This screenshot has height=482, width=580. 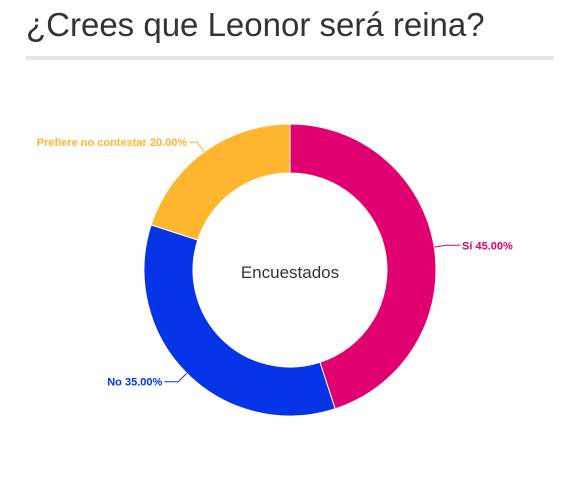 I want to click on slice-label-2: No 35.00%, so click(x=134, y=383).